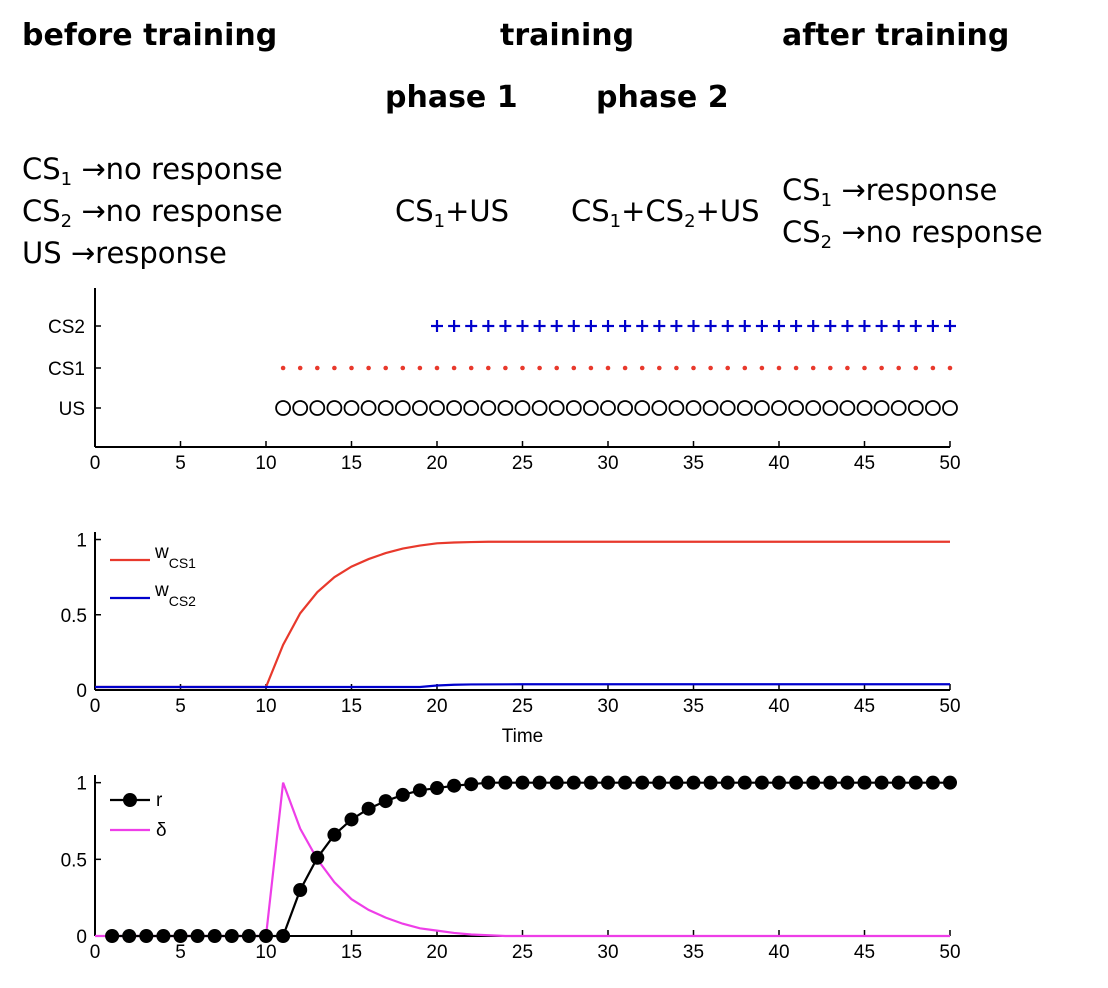  What do you see at coordinates (693, 326) in the screenshot?
I see `series-cs2` at bounding box center [693, 326].